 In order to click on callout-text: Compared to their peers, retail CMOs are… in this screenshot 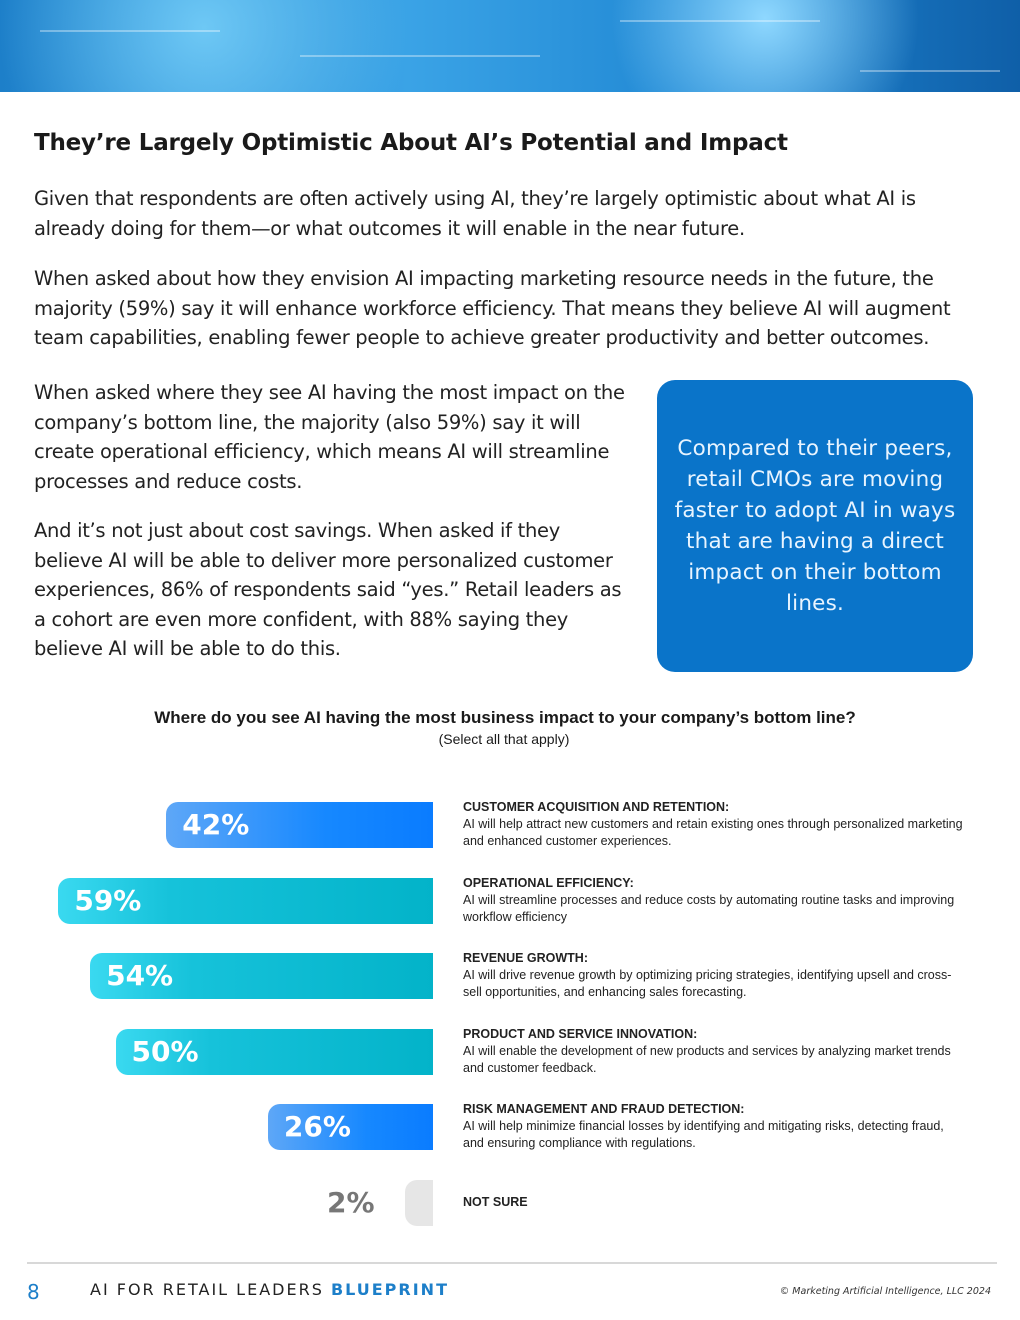, I will do `click(815, 526)`.